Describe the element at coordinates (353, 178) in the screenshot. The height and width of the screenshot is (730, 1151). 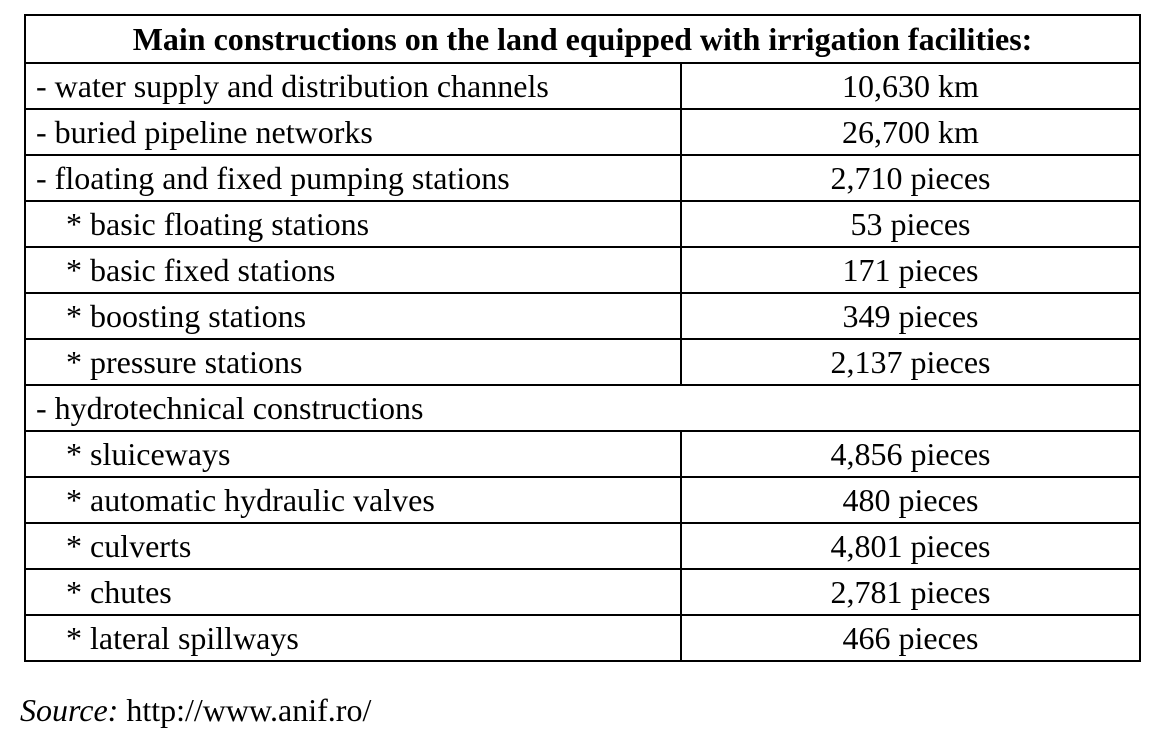
I see `row-label: - floating and fixed pumping stations` at that location.